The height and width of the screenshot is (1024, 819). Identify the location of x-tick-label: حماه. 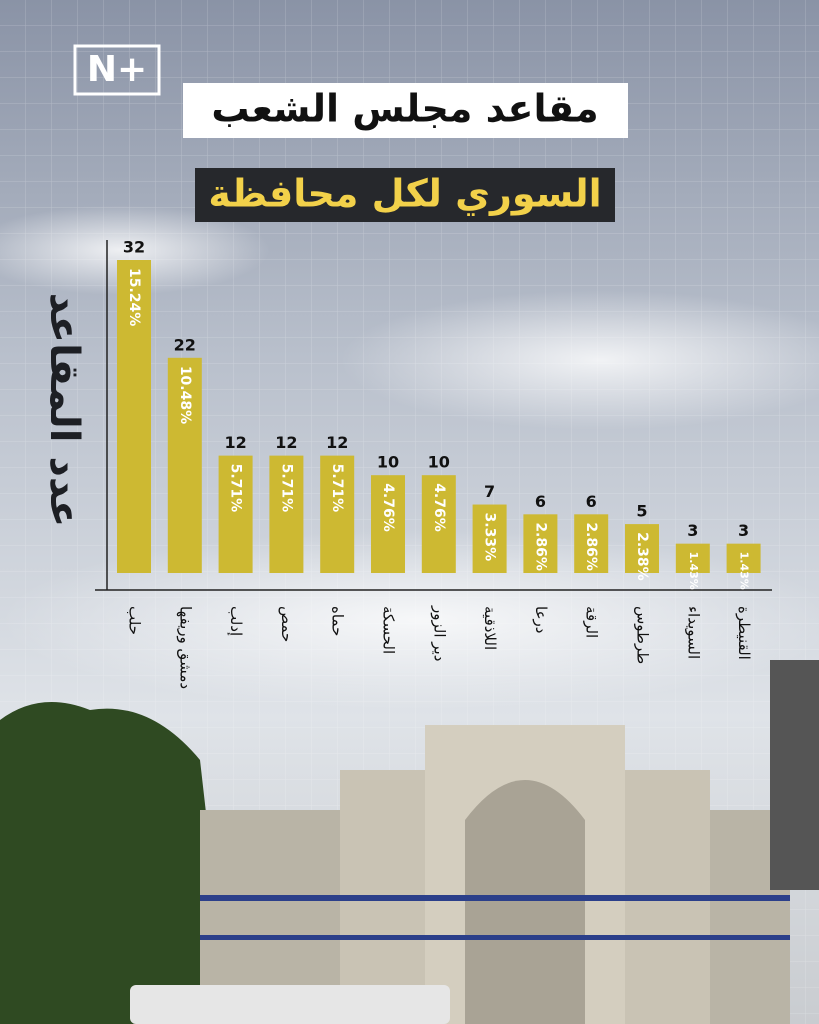
(338, 621).